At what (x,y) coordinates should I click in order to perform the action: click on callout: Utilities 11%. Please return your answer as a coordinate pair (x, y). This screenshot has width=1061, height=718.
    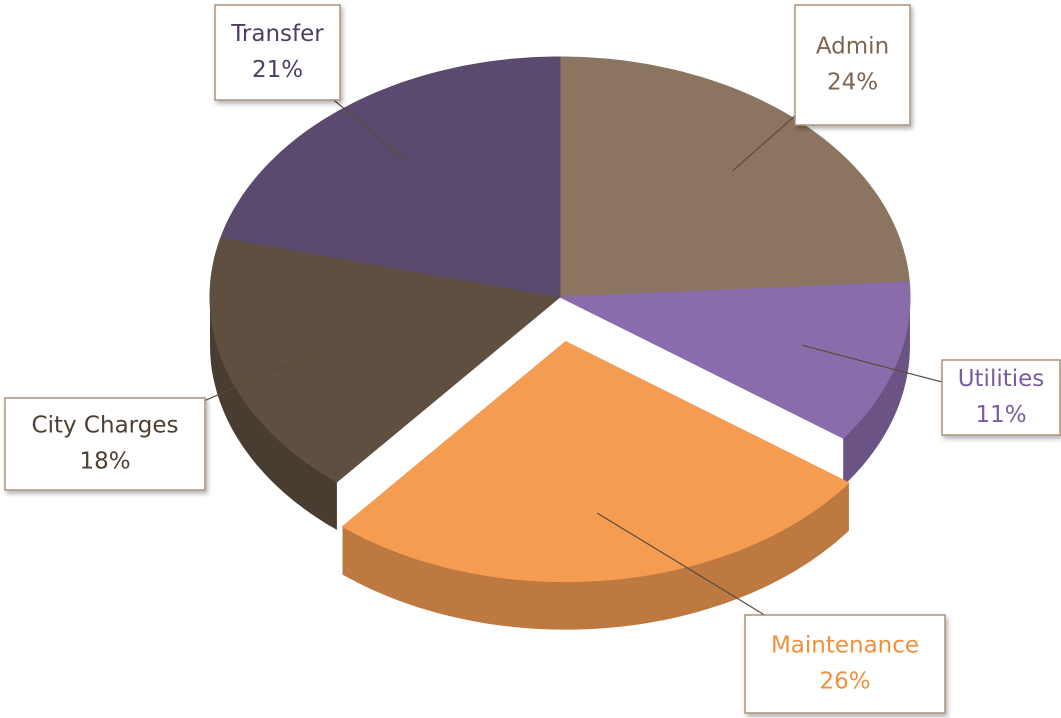
    Looking at the image, I should click on (931, 390).